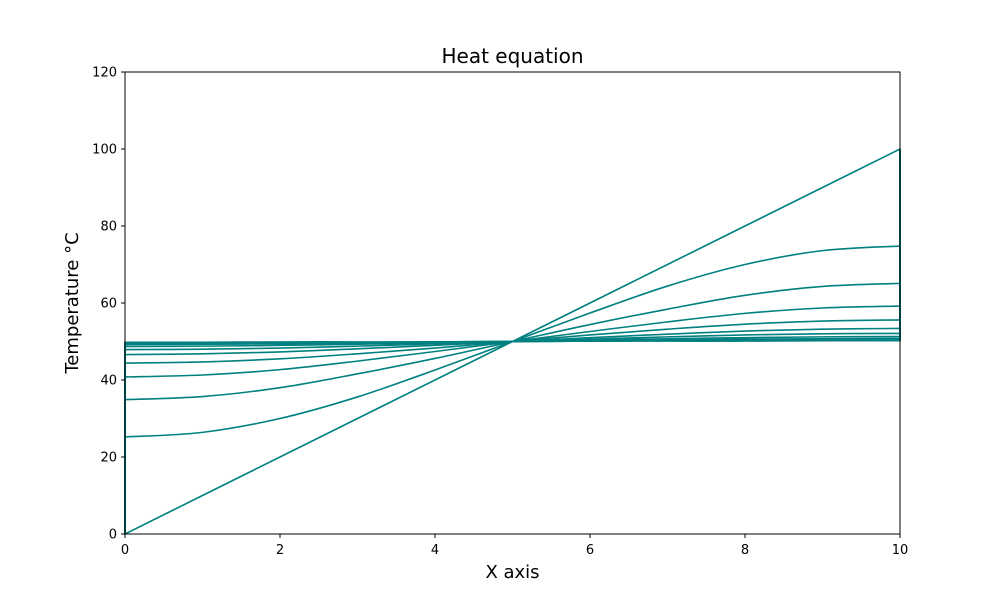 This screenshot has height=600, width=1000. I want to click on y-tick-label: 0, so click(113, 535).